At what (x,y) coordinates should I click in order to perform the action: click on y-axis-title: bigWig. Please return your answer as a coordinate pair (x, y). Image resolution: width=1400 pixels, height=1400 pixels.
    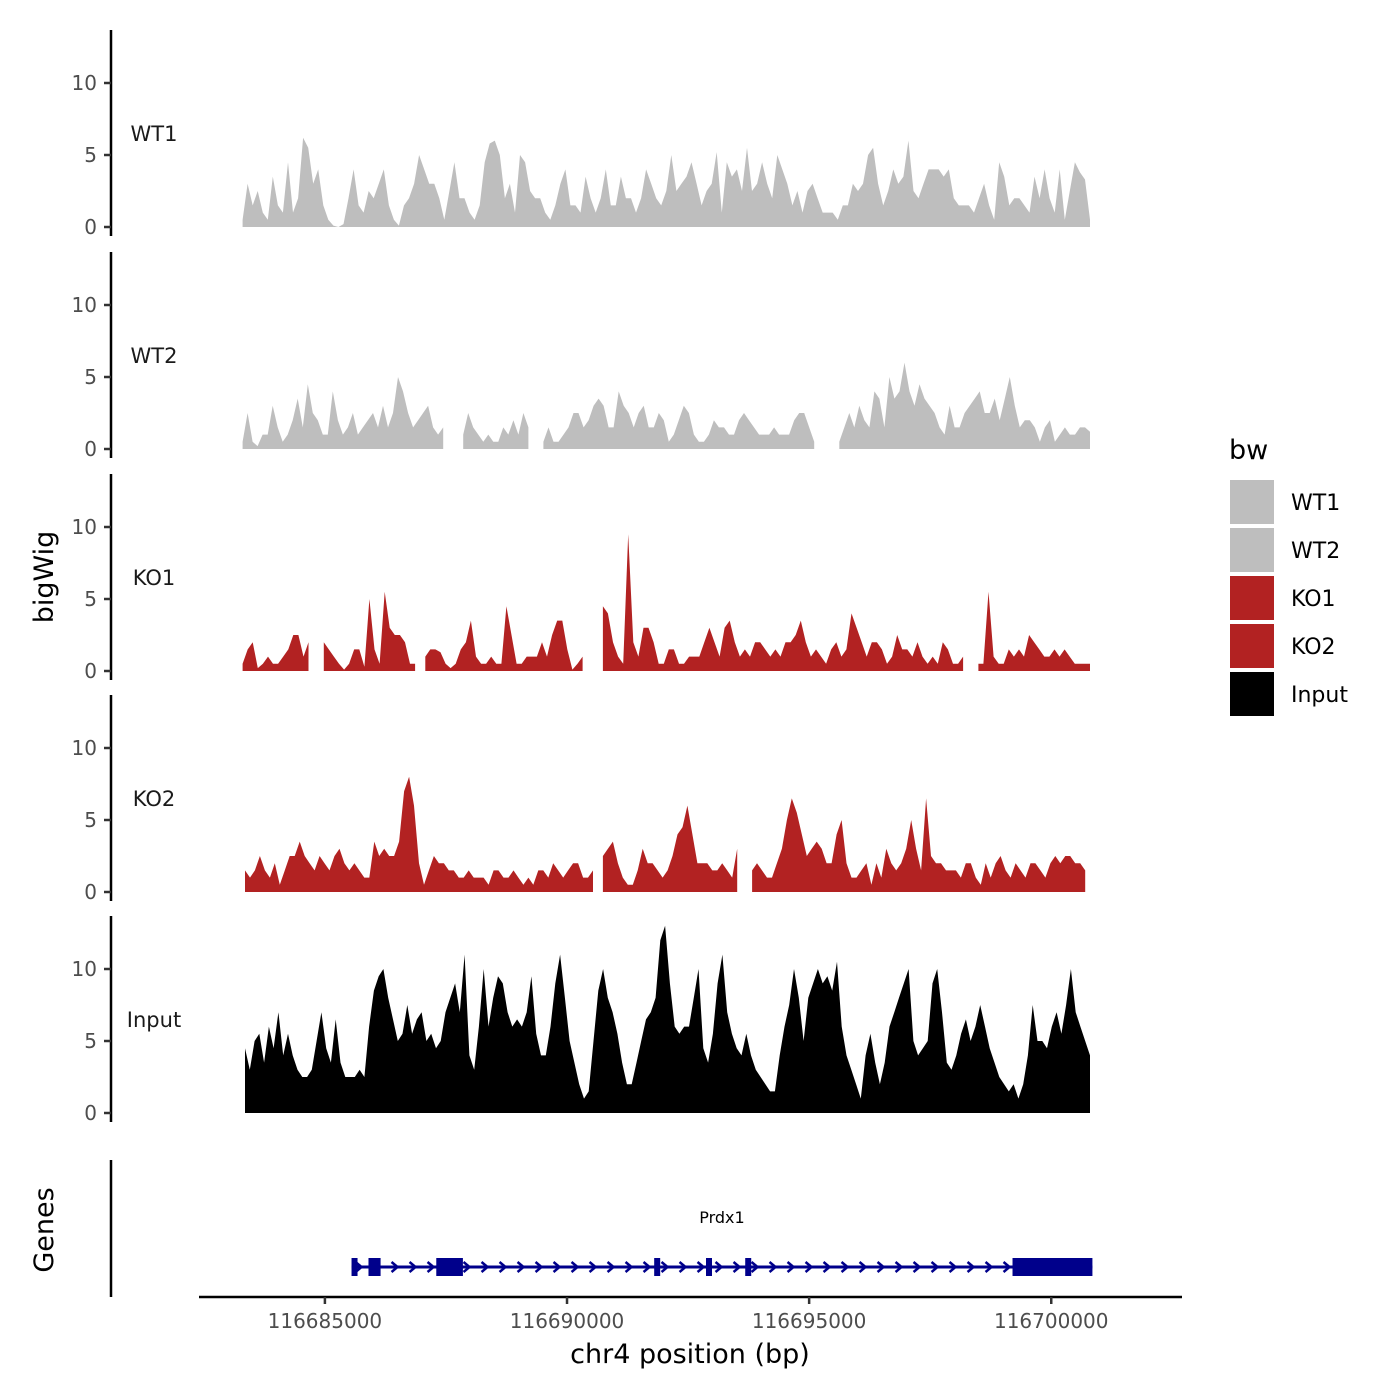
    Looking at the image, I should click on (44, 577).